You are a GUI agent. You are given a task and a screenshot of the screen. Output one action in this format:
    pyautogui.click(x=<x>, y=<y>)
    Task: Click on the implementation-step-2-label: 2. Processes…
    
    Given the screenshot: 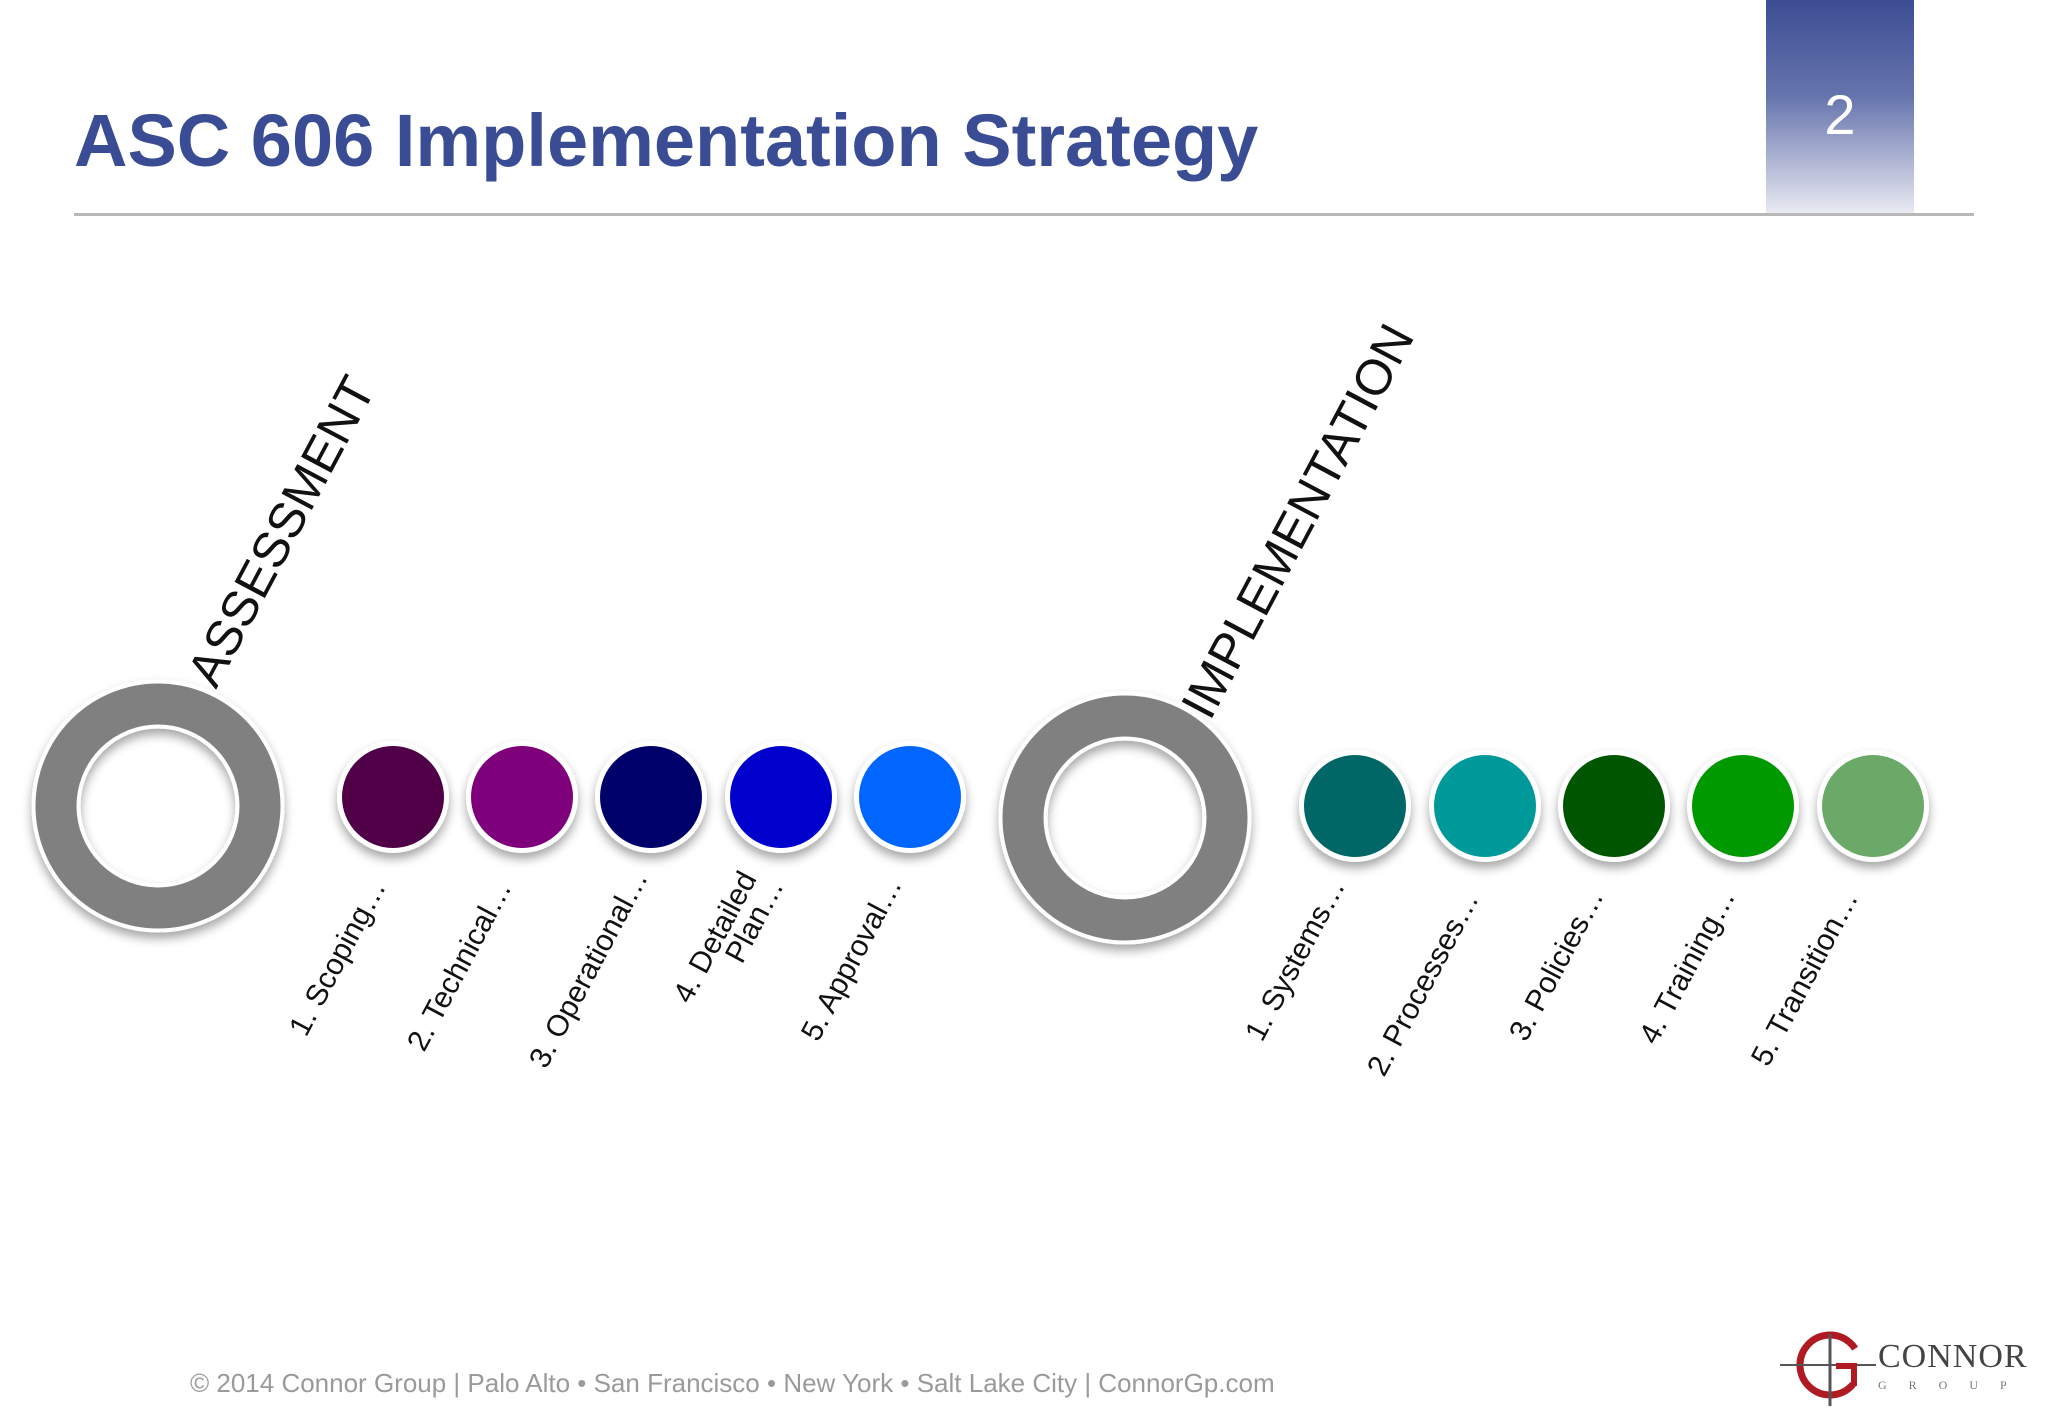 What is the action you would take?
    pyautogui.click(x=1423, y=983)
    